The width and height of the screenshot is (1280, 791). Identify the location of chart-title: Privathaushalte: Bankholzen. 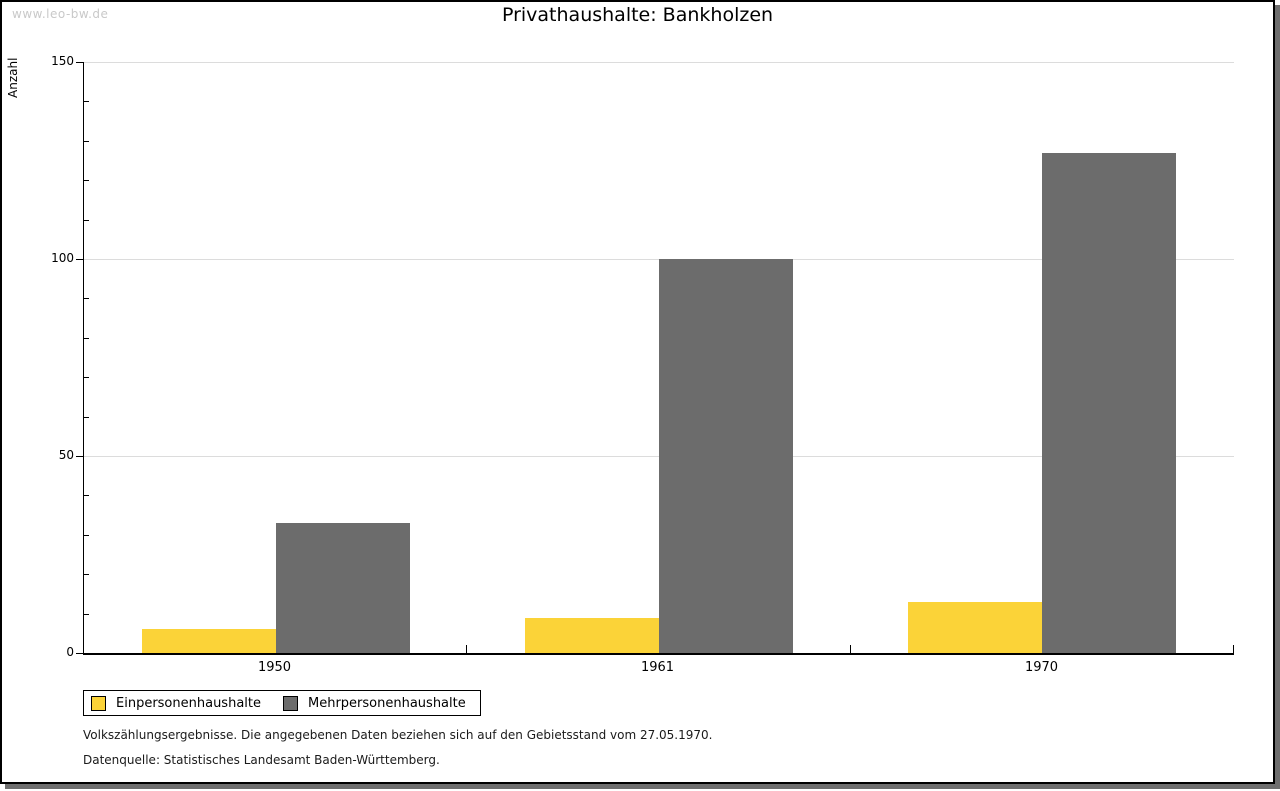
(637, 15).